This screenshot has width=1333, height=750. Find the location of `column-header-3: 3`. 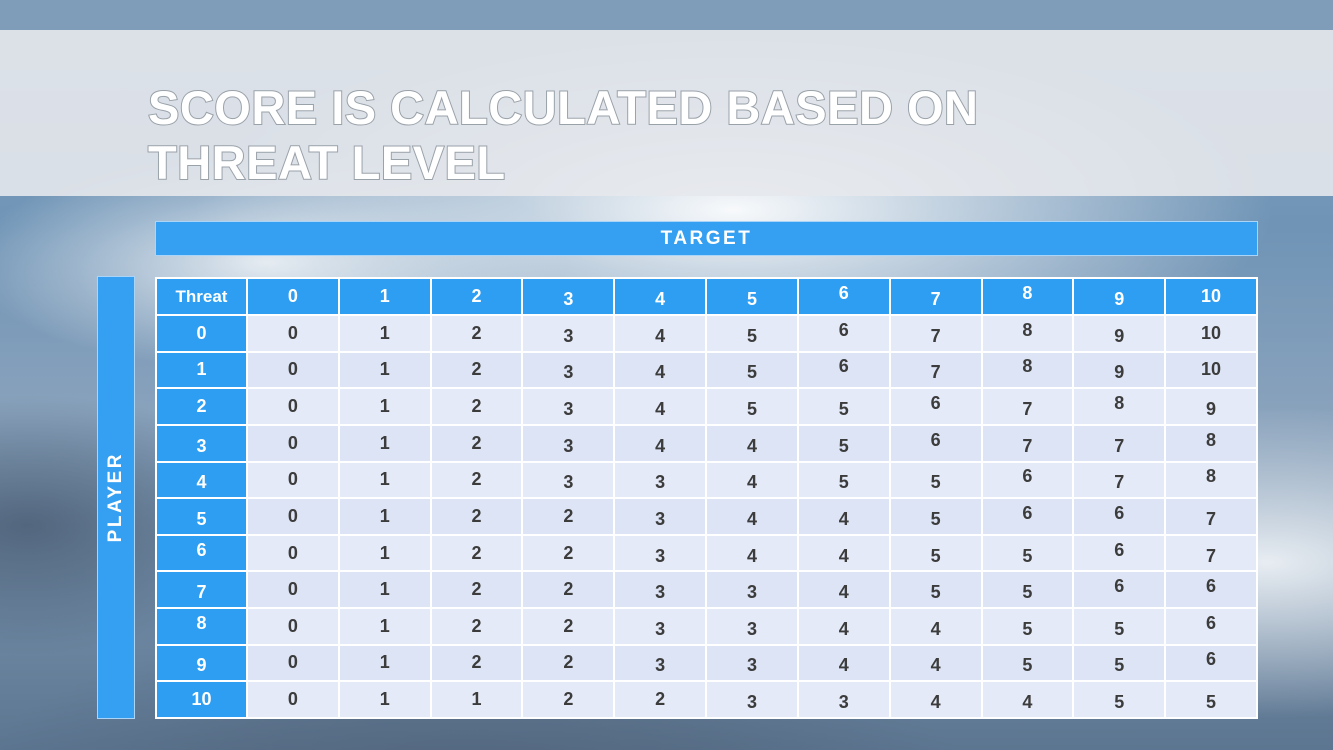

column-header-3: 3 is located at coordinates (568, 296).